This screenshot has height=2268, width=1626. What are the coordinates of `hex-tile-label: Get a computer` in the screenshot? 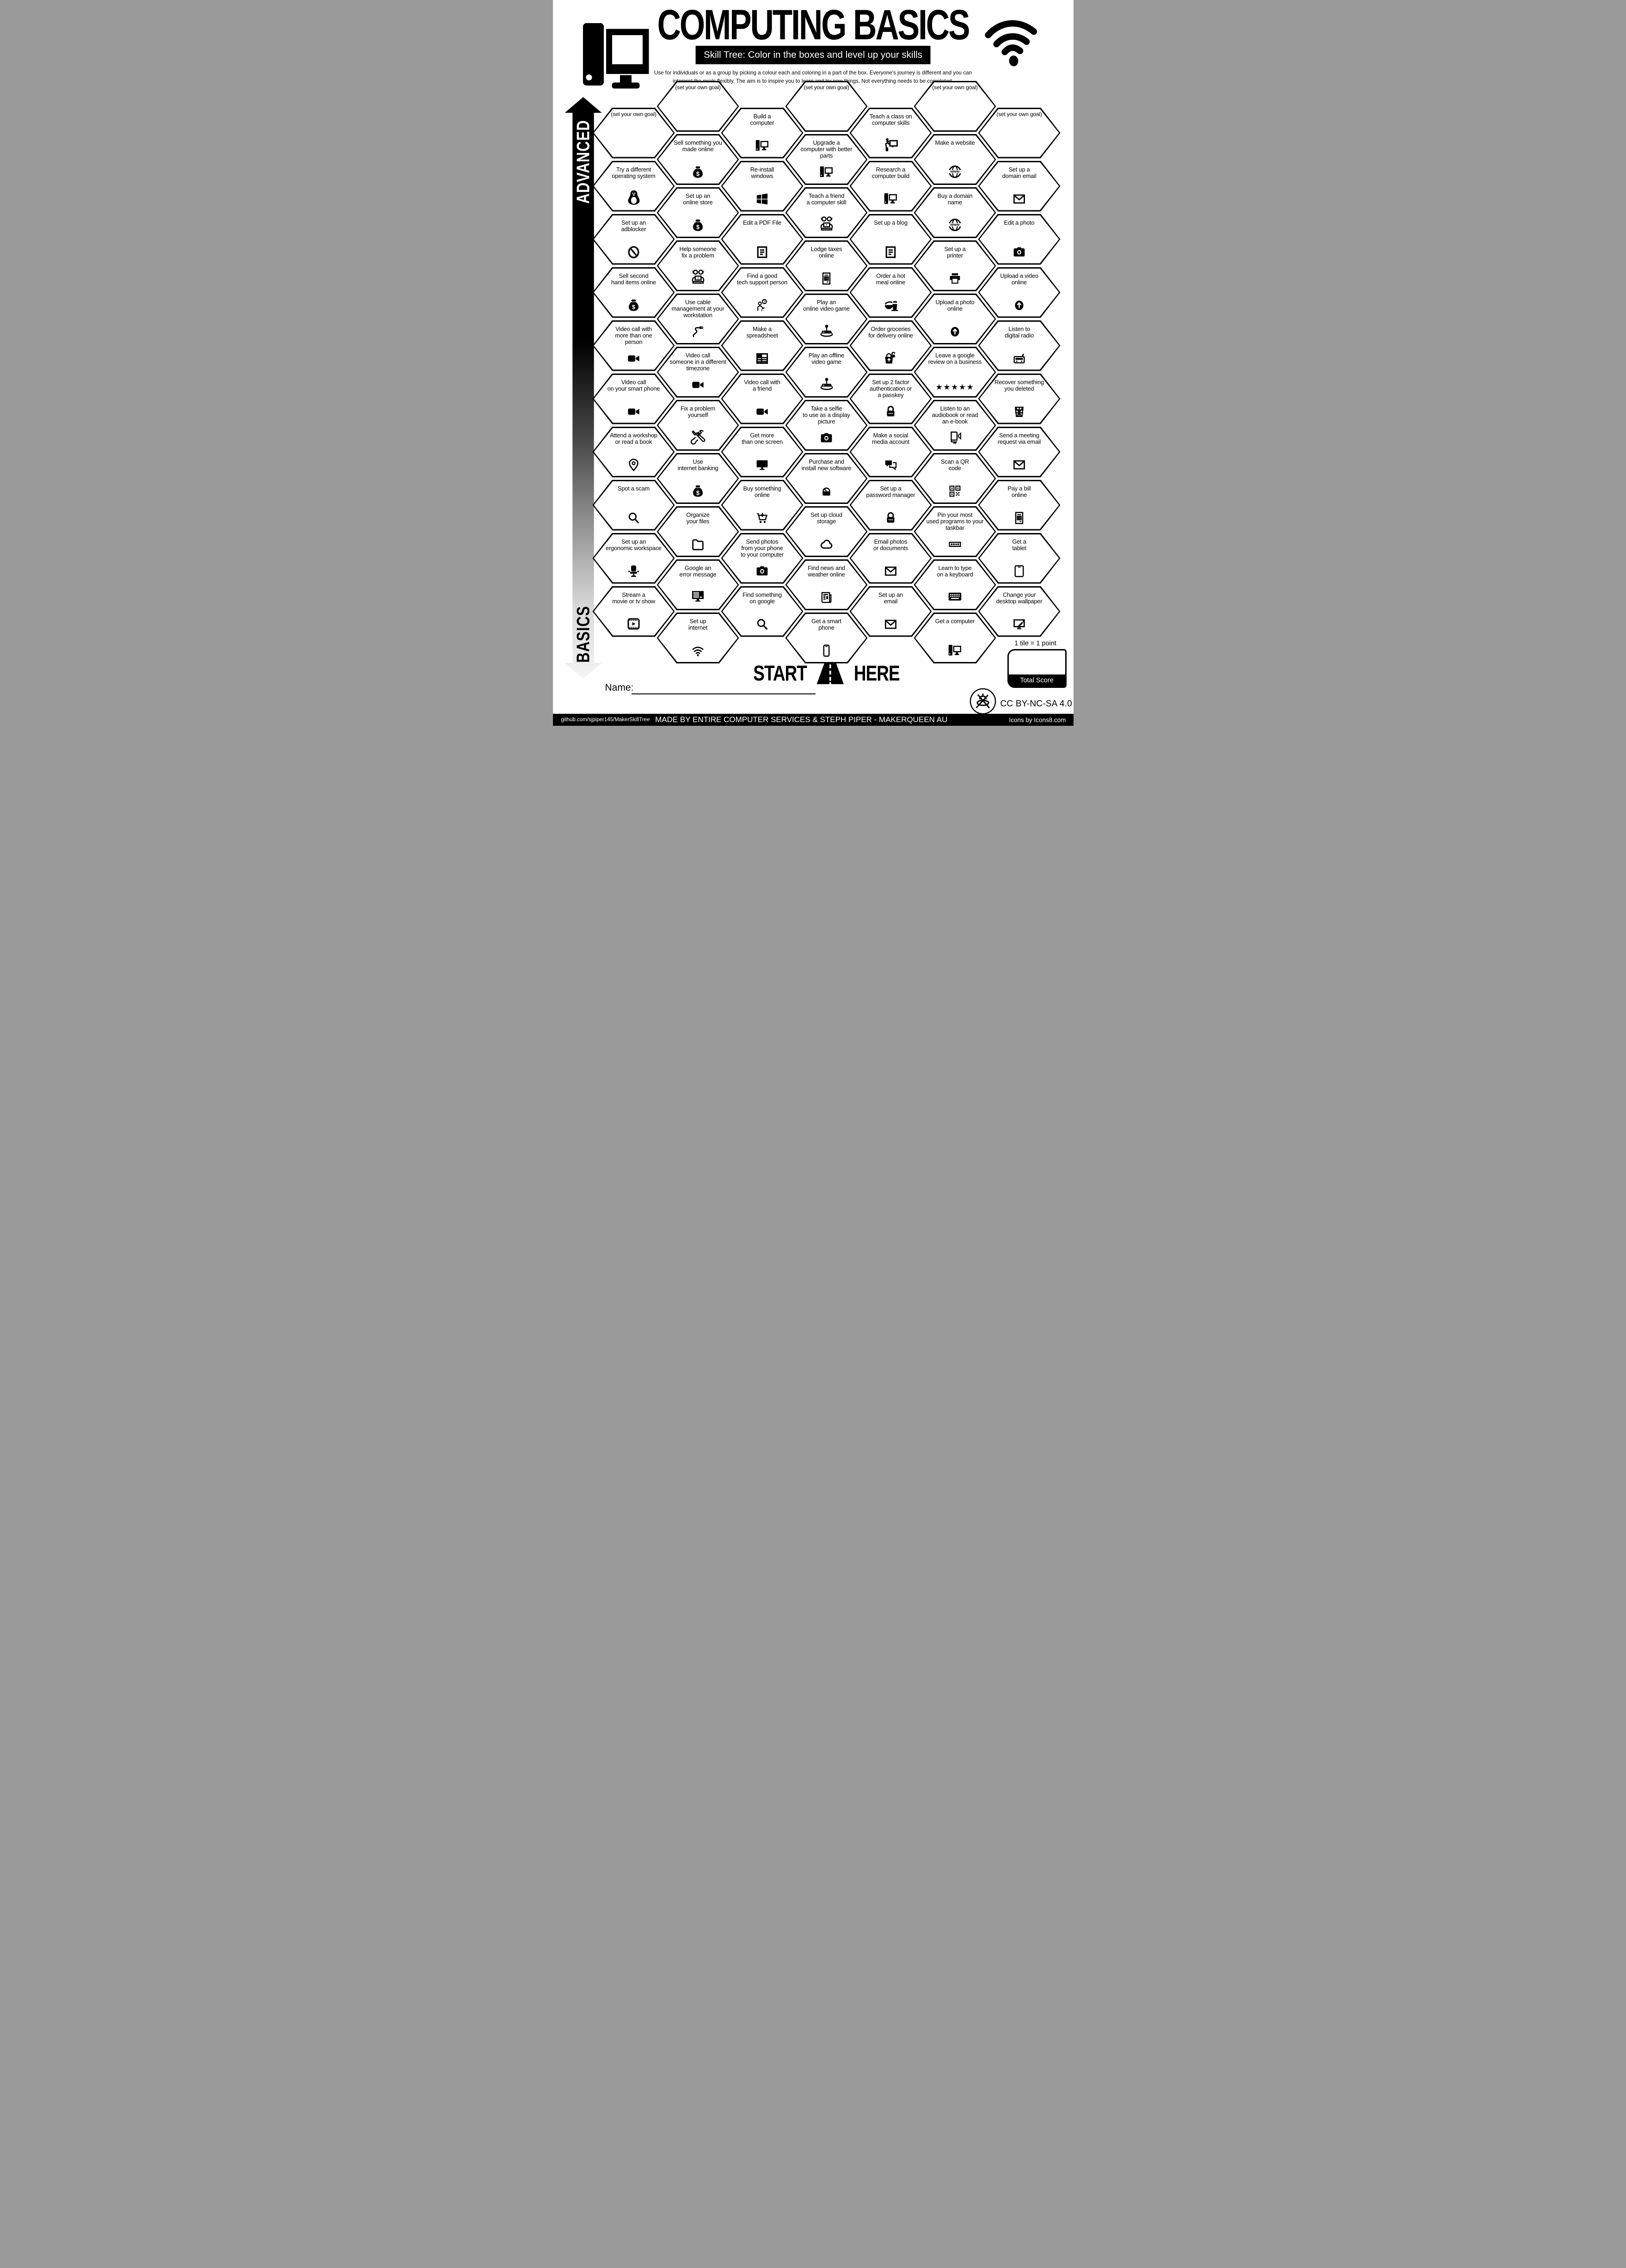 It's located at (955, 621).